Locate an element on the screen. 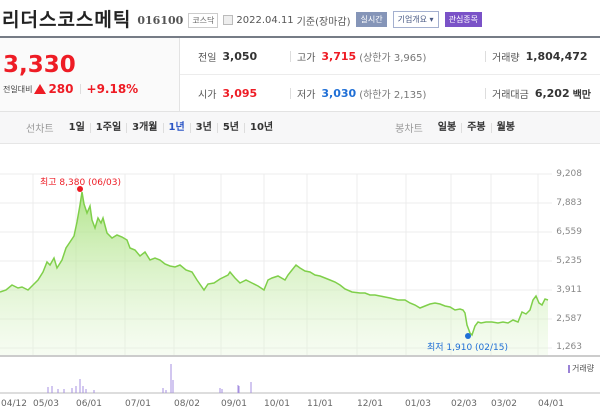 Image resolution: width=600 pixels, height=416 pixels. trade-amount: 거래대금 6,202 백만 is located at coordinates (538, 93).